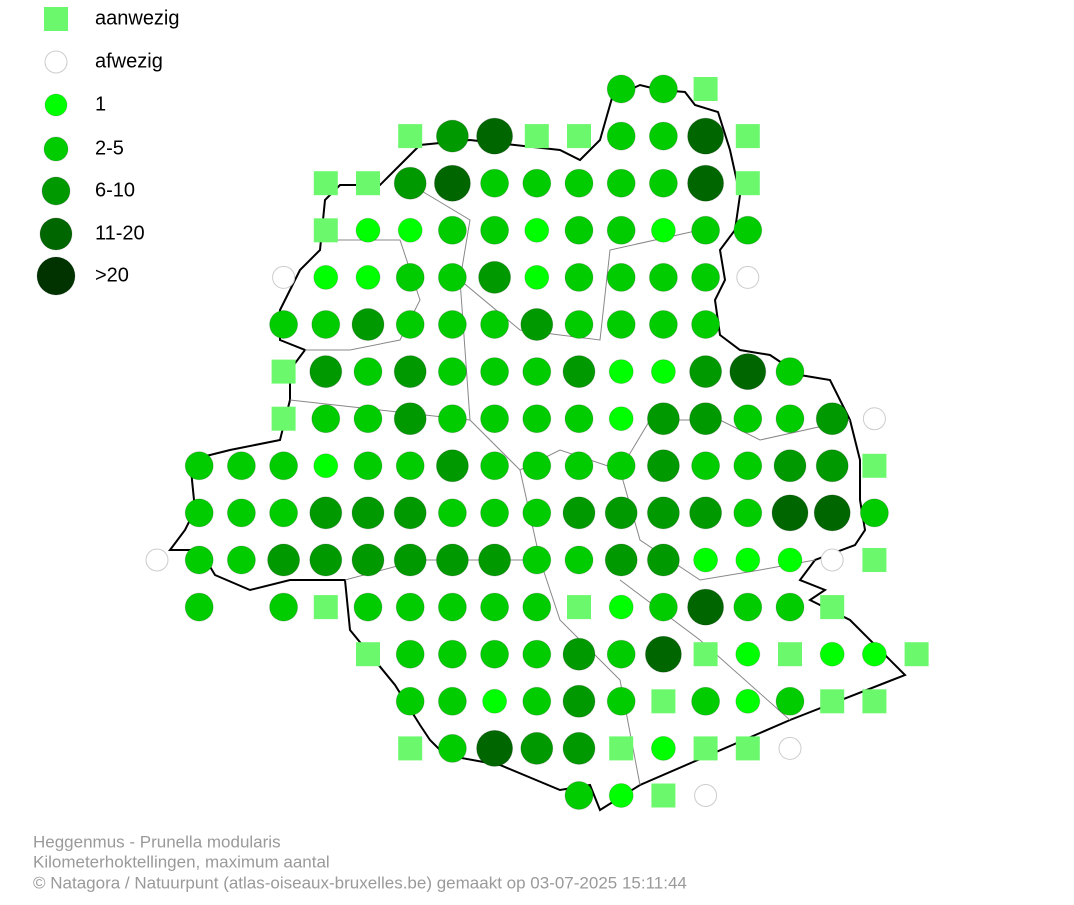 The image size is (1074, 905). Describe the element at coordinates (137, 18) in the screenshot. I see `legend-label: aanwezig` at that location.